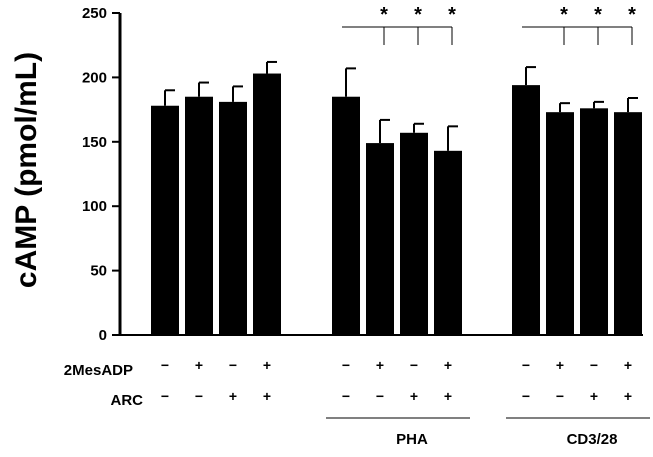 This screenshot has width=653, height=457. I want to click on row-label-arc: ARC, so click(127, 400).